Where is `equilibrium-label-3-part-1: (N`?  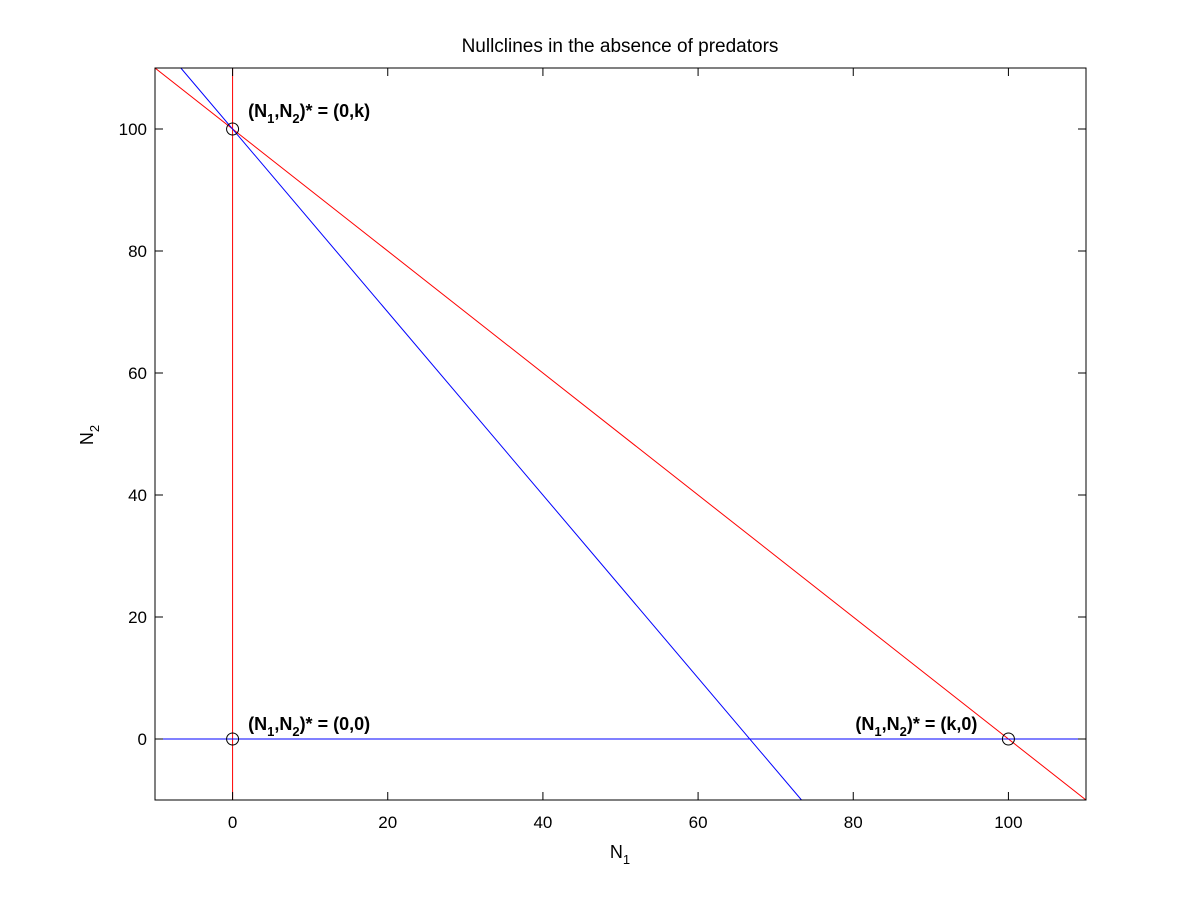
equilibrium-label-3-part-1: (N is located at coordinates (864, 724).